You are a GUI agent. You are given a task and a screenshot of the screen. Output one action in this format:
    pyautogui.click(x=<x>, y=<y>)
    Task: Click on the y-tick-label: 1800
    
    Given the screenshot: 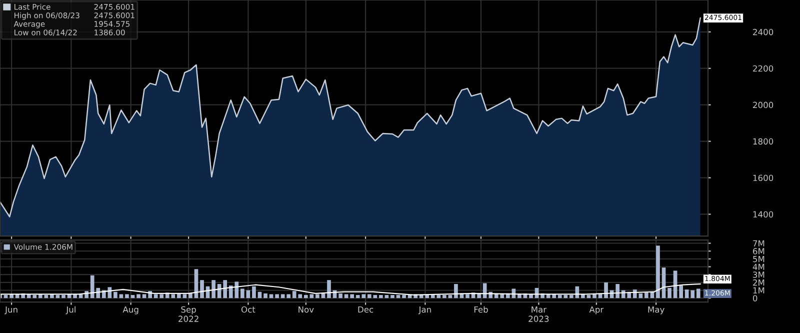 What is the action you would take?
    pyautogui.click(x=763, y=141)
    